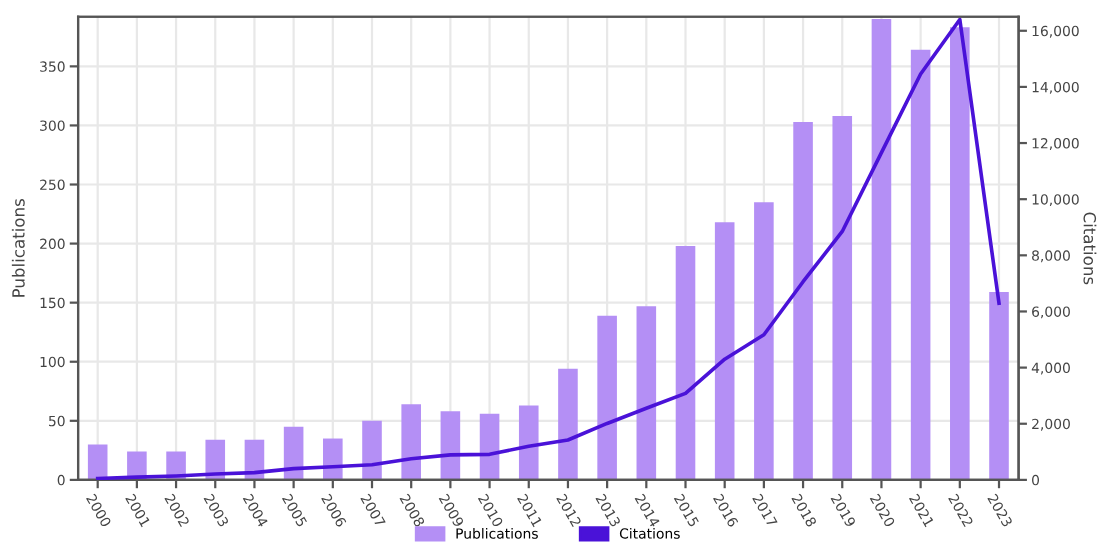  What do you see at coordinates (18, 248) in the screenshot?
I see `y-axis-title: Publications` at bounding box center [18, 248].